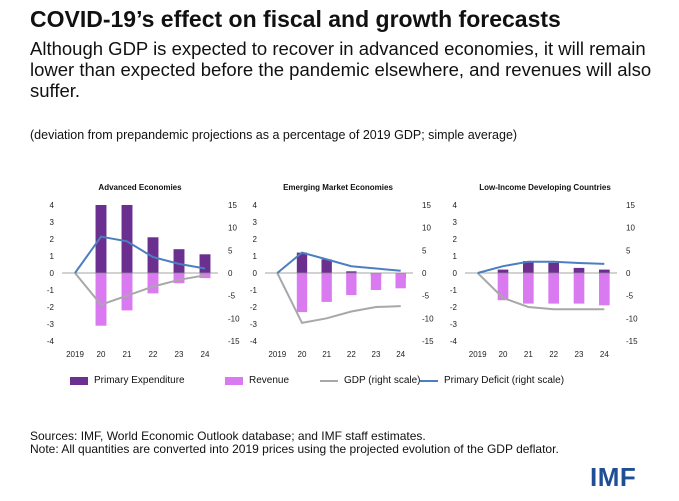 The width and height of the screenshot is (679, 501). What do you see at coordinates (127, 380) in the screenshot?
I see `legend-item-primary-expenditure: Primary Expenditure` at bounding box center [127, 380].